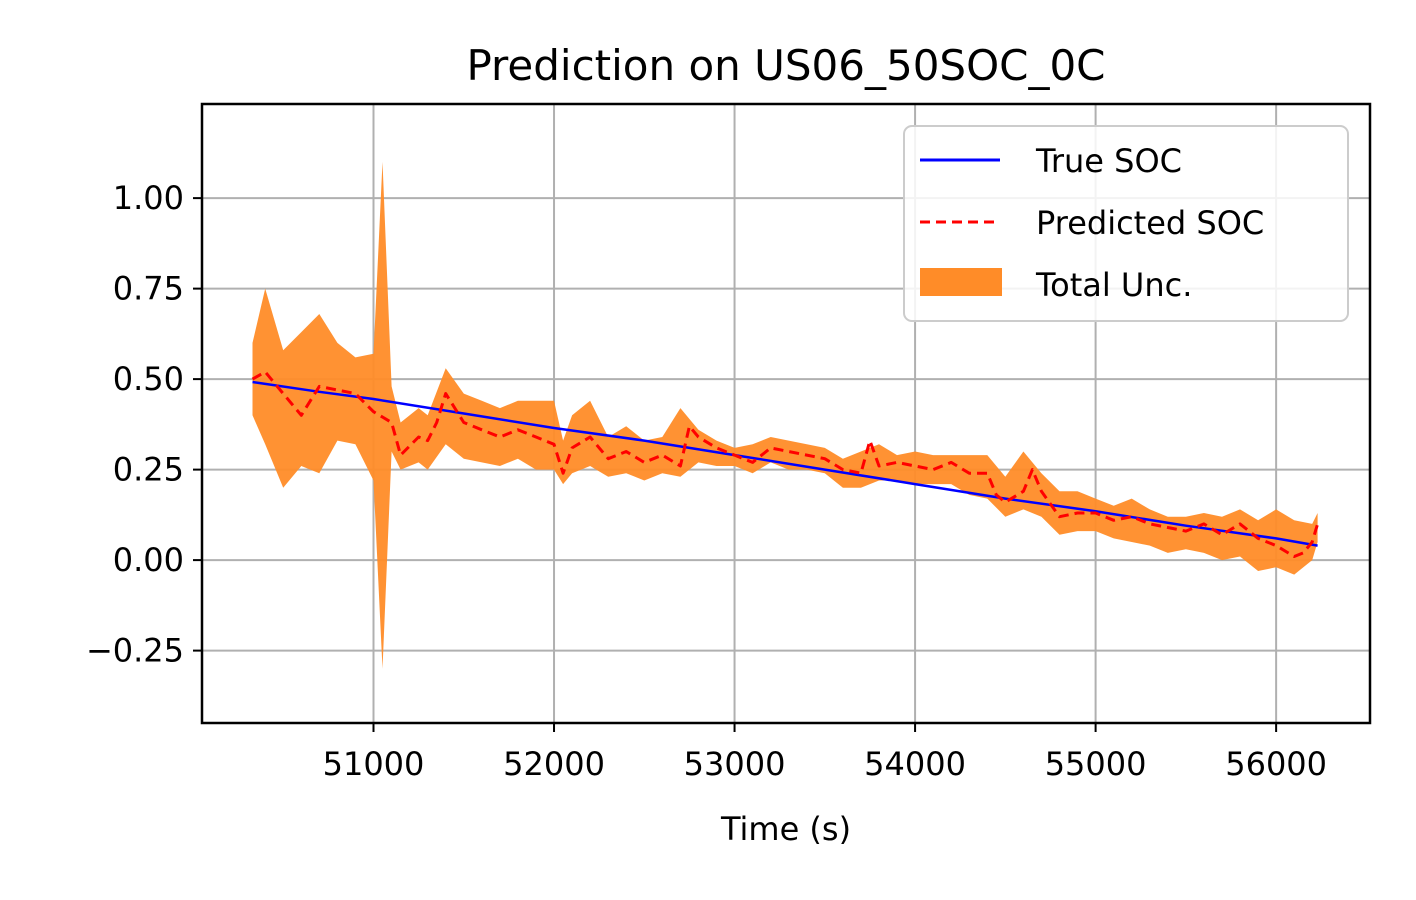 Image resolution: width=1416 pixels, height=900 pixels. I want to click on x-axis-label: Time (s), so click(785, 829).